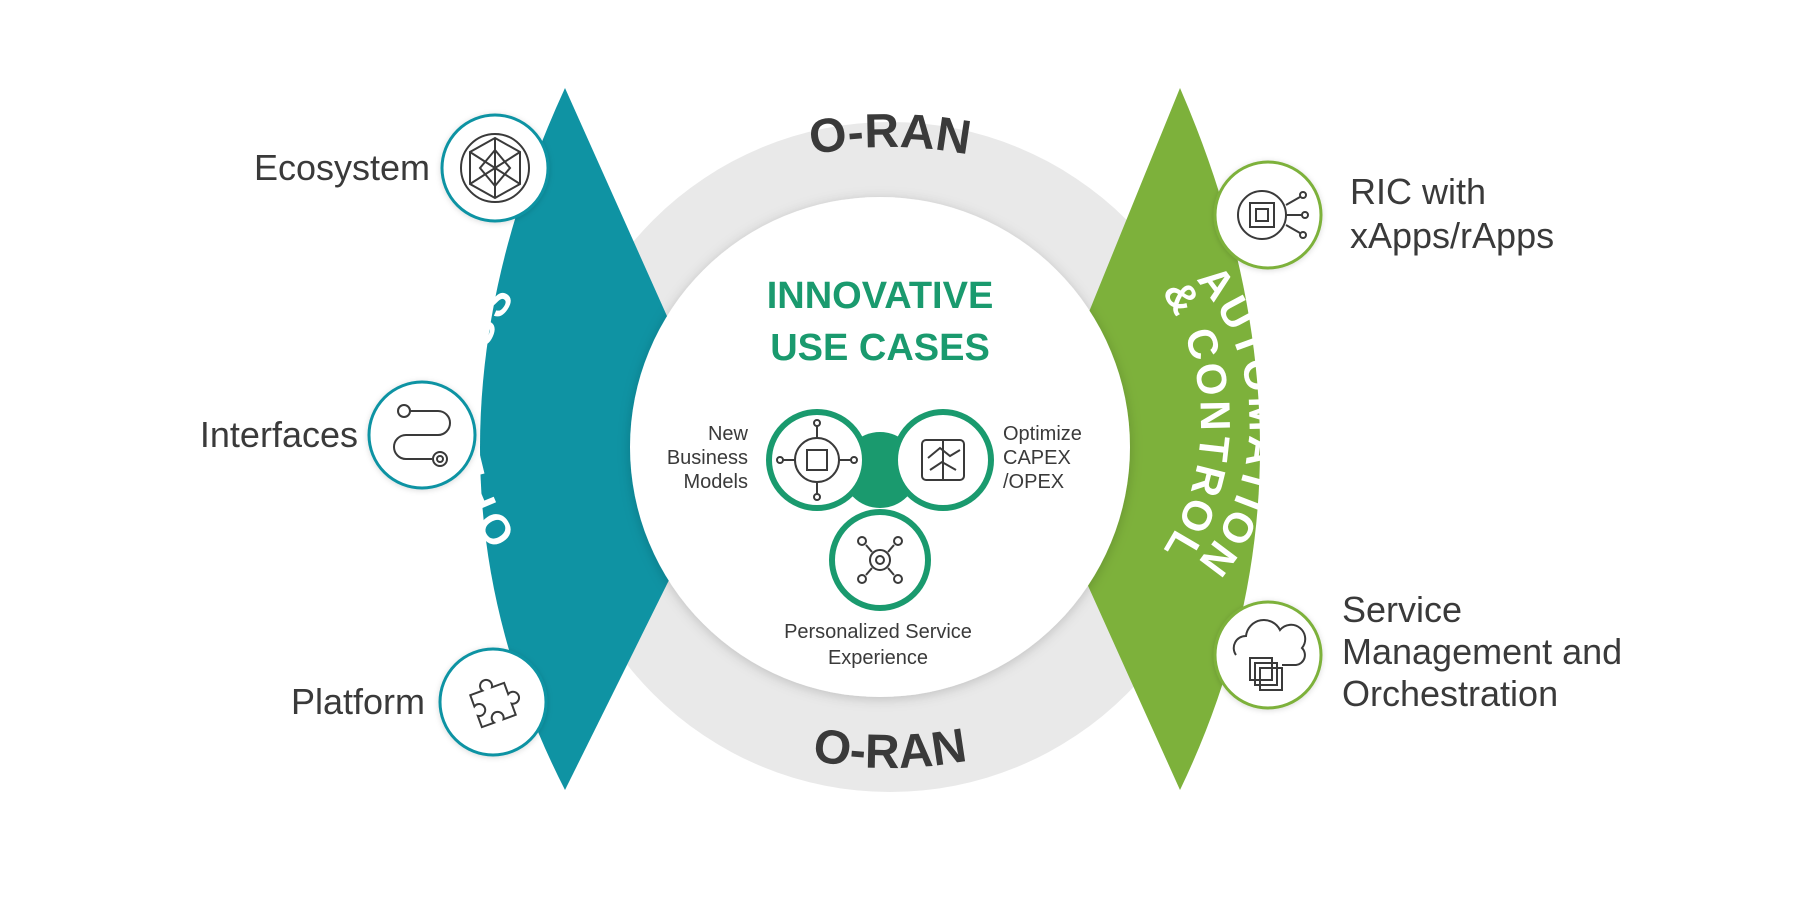  I want to click on ric-label-line2: xApps/rApps, so click(1452, 235).